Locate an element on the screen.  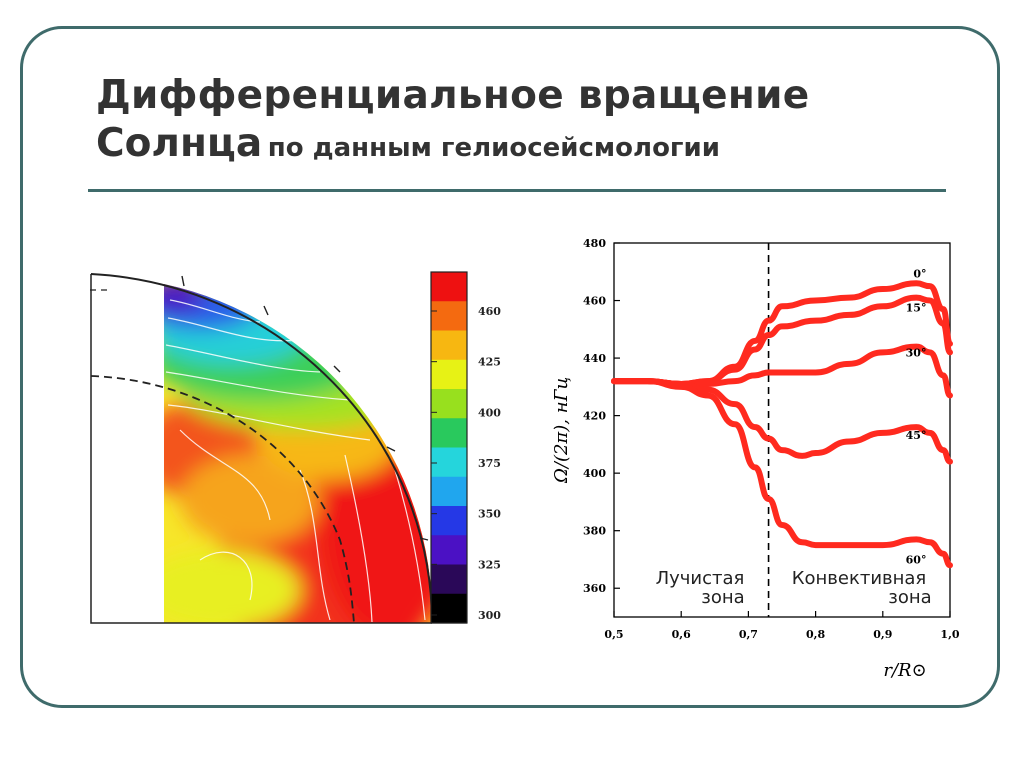
x-tick-label: 0,9 is located at coordinates (882, 634).